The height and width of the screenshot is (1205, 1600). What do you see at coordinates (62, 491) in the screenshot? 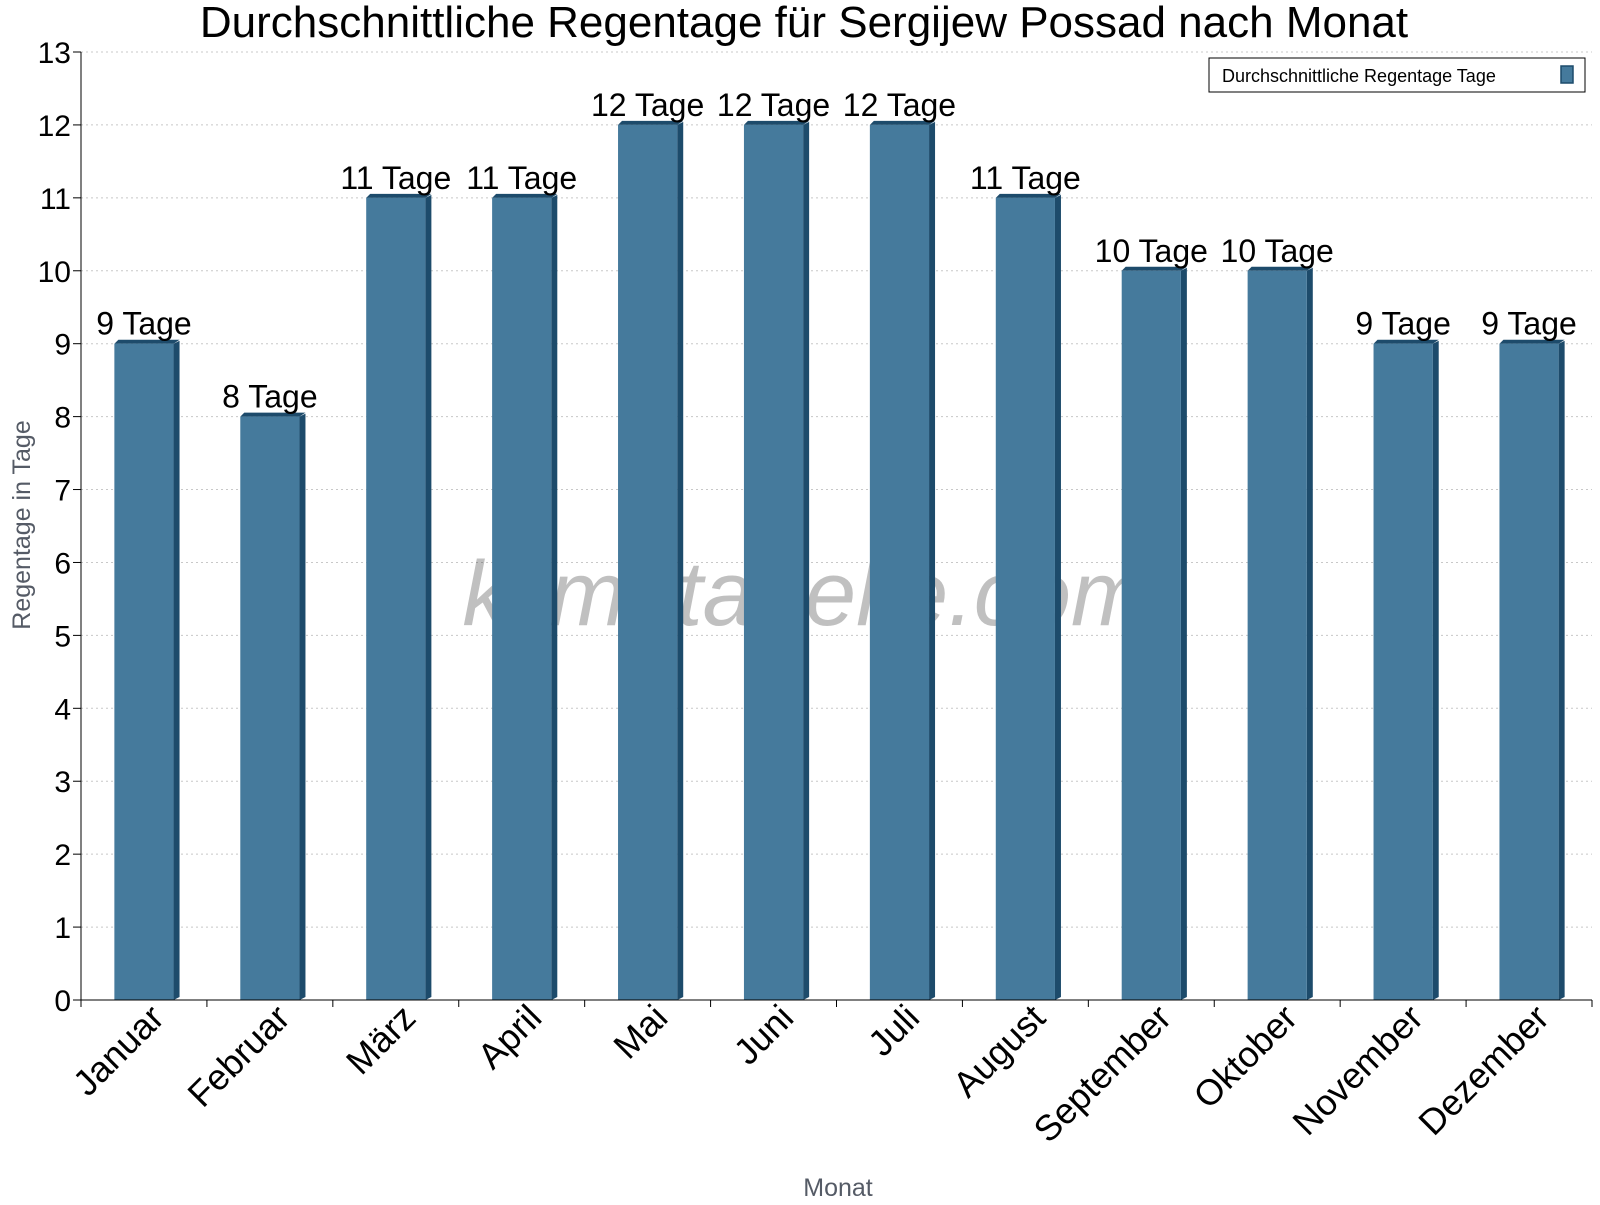
I see `y-tick-label: 7` at bounding box center [62, 491].